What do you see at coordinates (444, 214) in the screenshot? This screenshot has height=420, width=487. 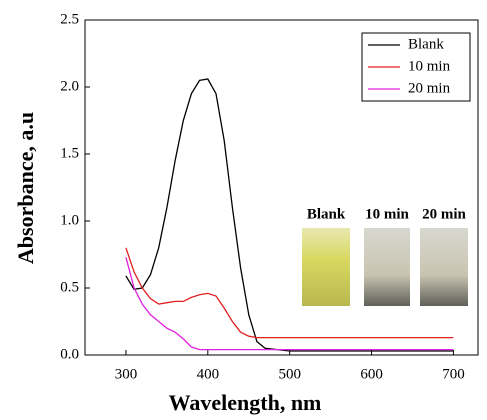 I see `inset-label: 20 min` at bounding box center [444, 214].